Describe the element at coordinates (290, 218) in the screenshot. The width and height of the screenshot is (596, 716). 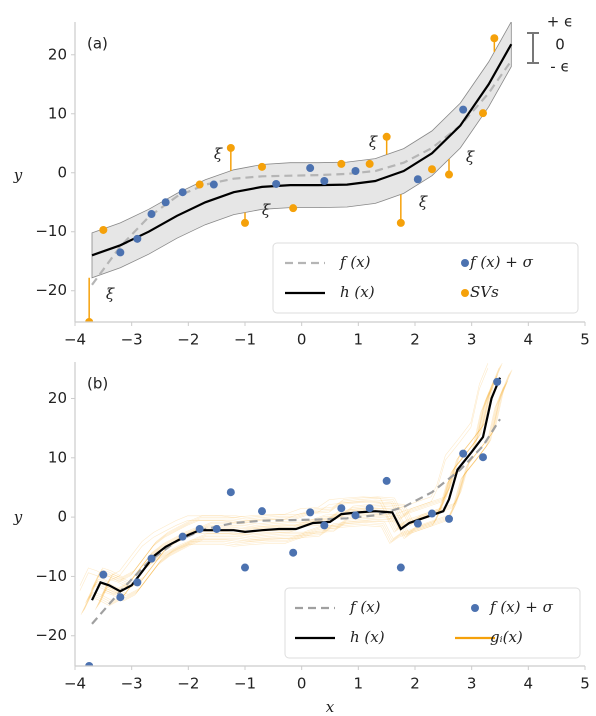
I see `xi-annotations: ξ ξ ξ ξ ξ ξ` at that location.